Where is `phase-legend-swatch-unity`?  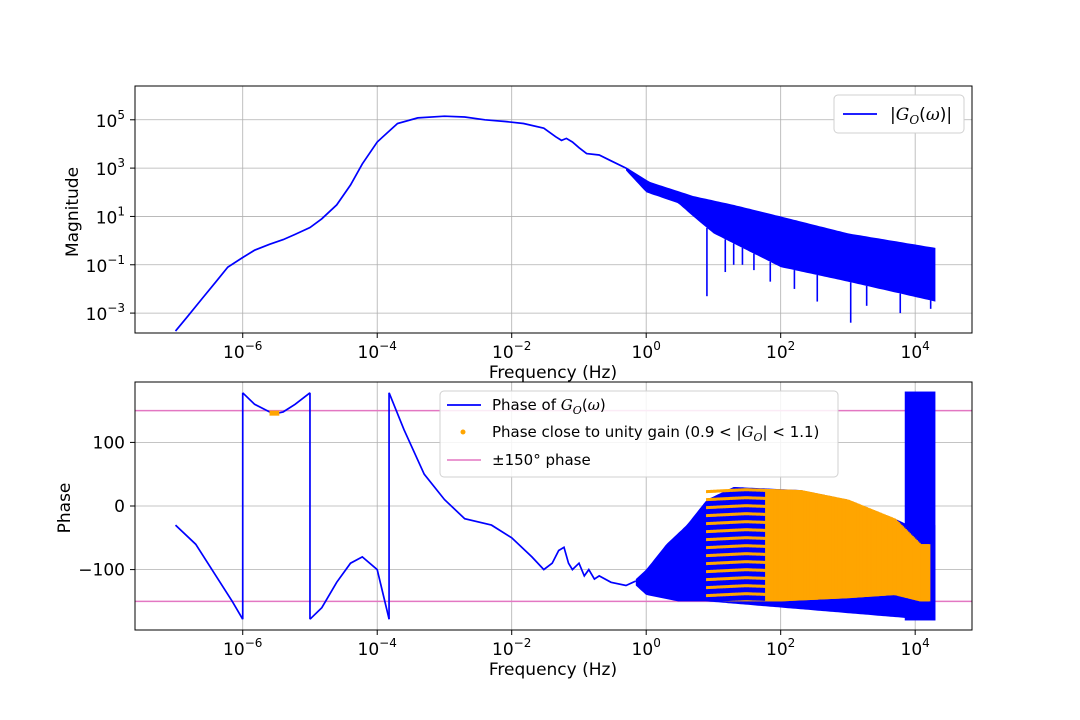 phase-legend-swatch-unity is located at coordinates (463, 432).